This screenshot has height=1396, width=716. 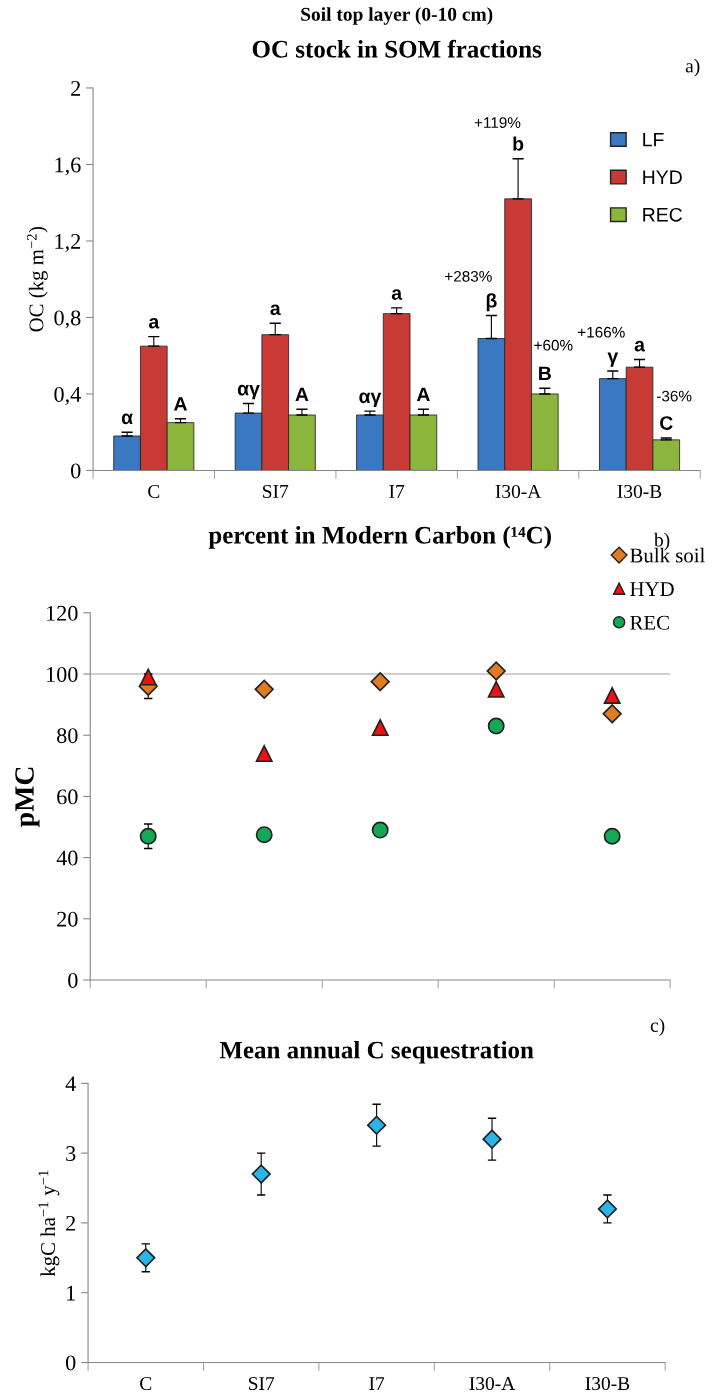 I want to click on y-tick-label: 100, so click(x=62, y=674).